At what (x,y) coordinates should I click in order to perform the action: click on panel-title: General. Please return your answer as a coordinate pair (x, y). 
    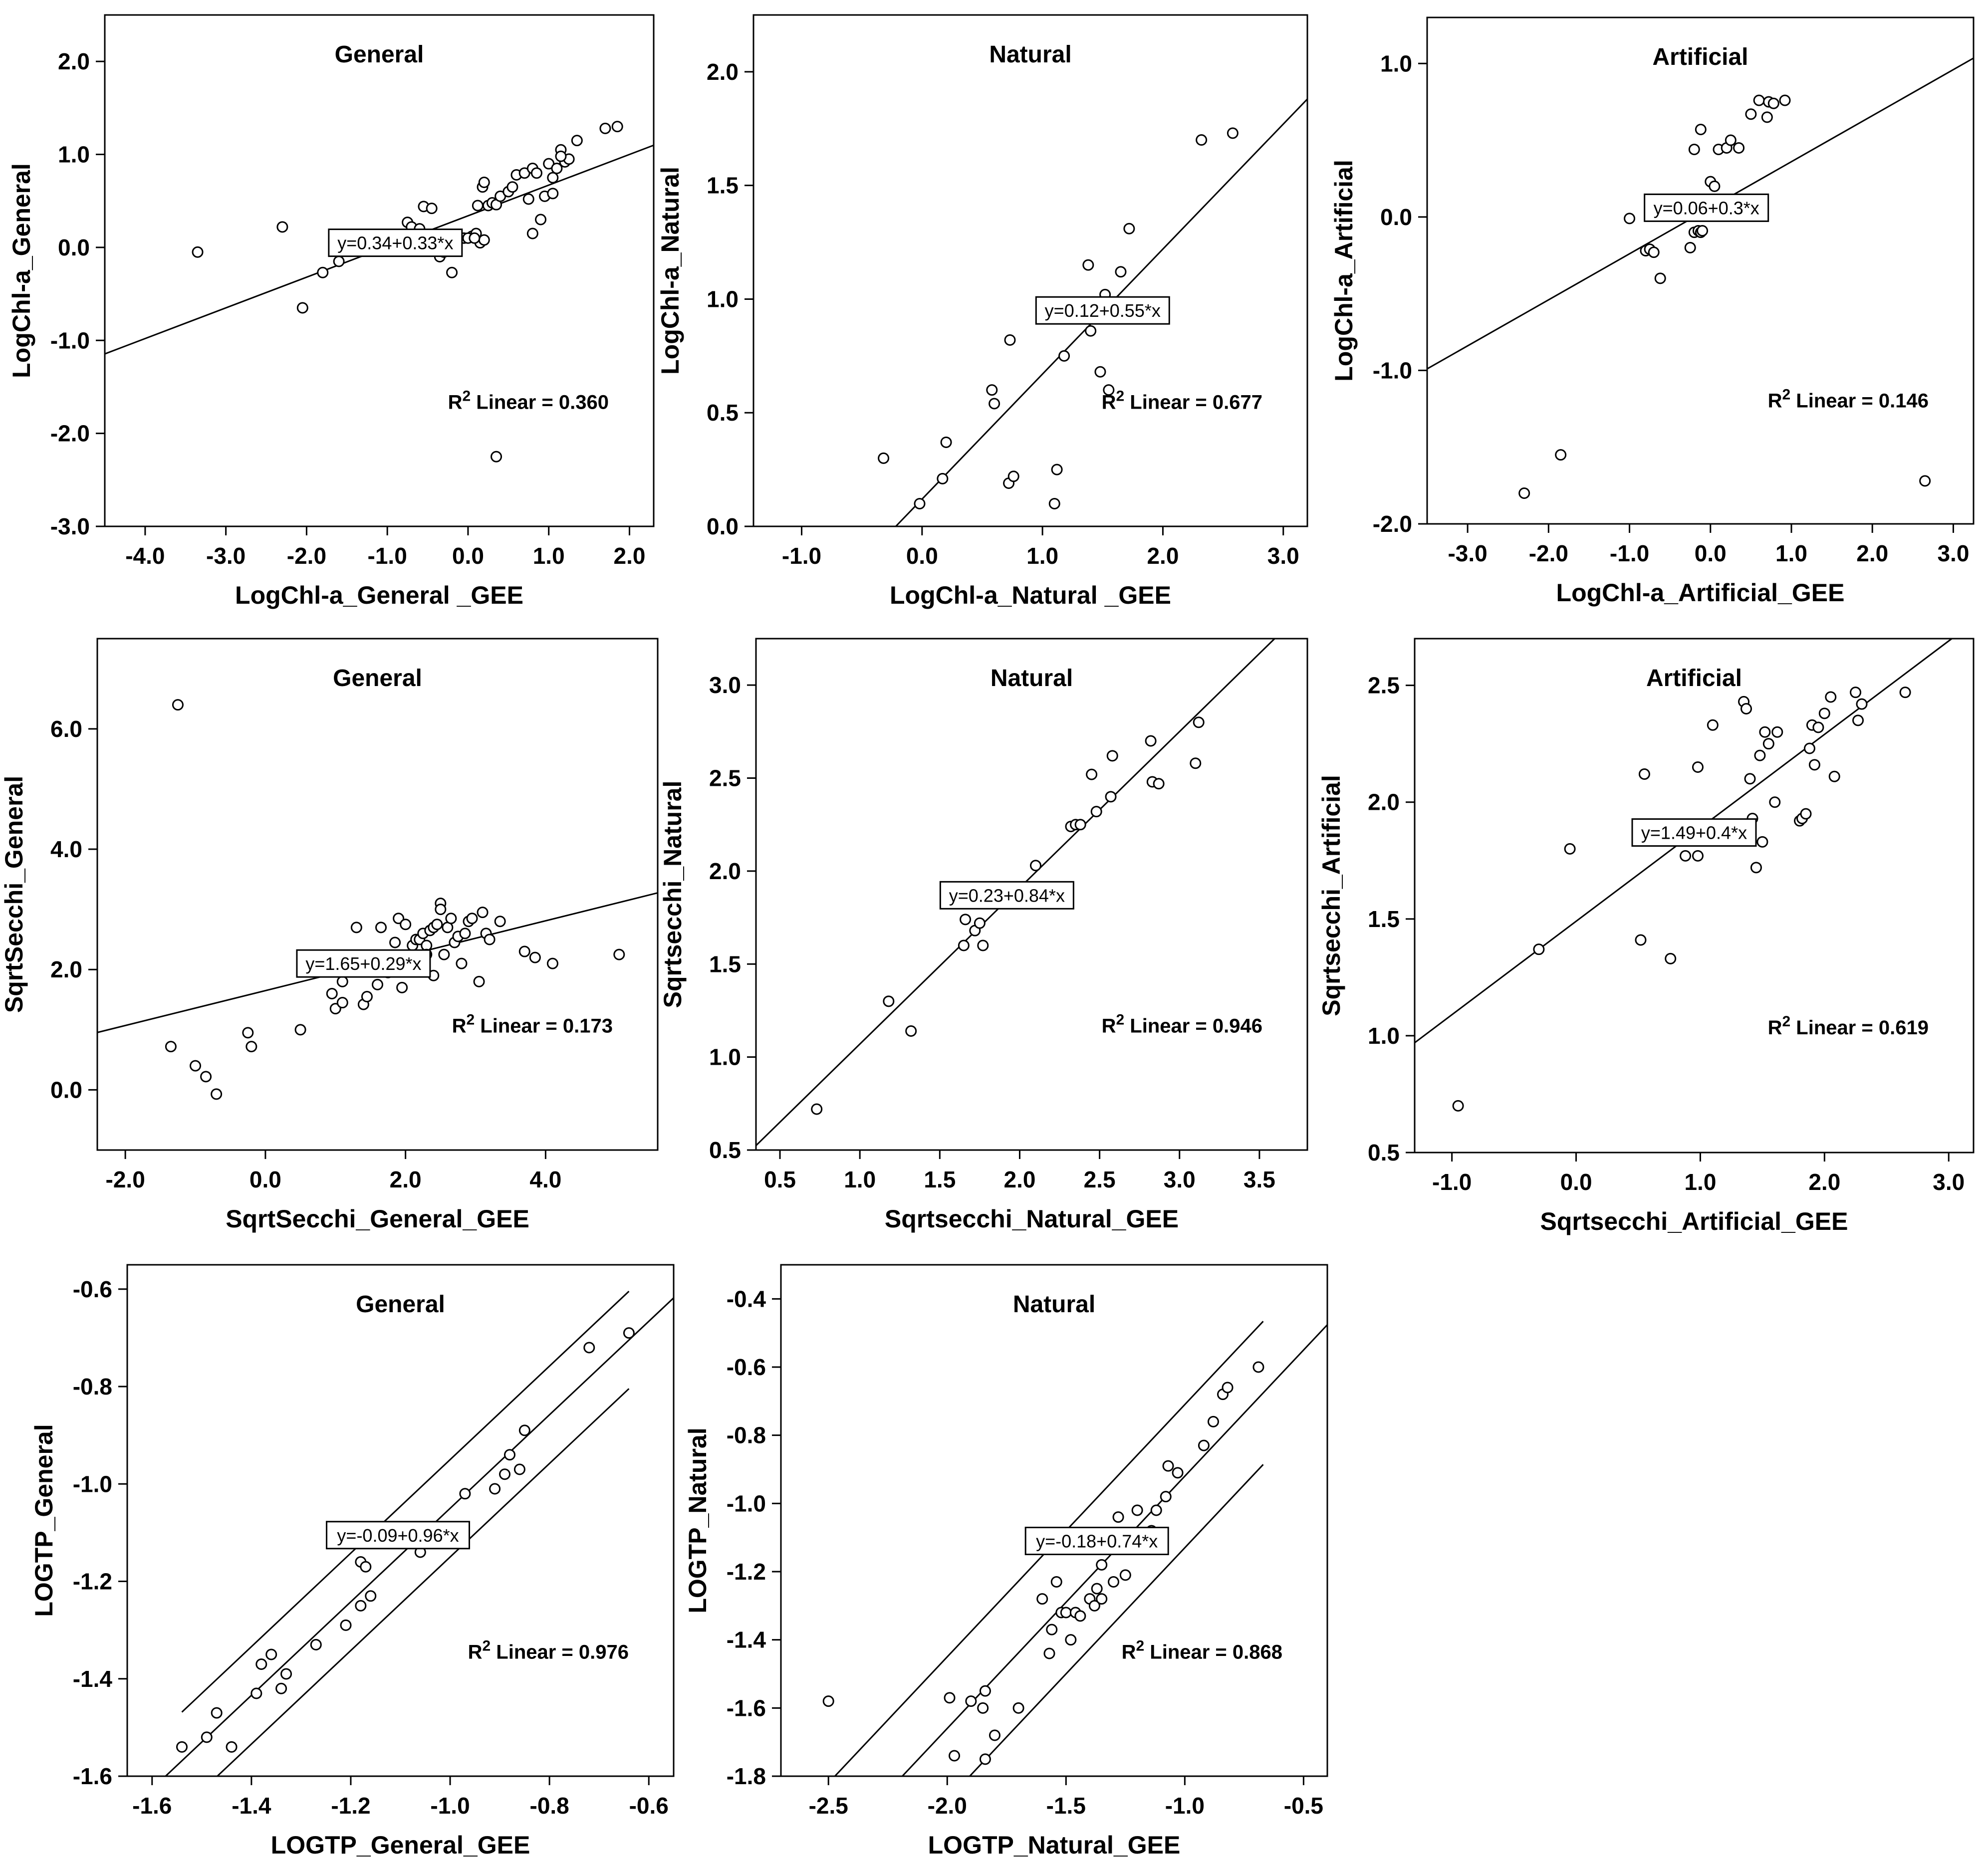
    Looking at the image, I should click on (379, 55).